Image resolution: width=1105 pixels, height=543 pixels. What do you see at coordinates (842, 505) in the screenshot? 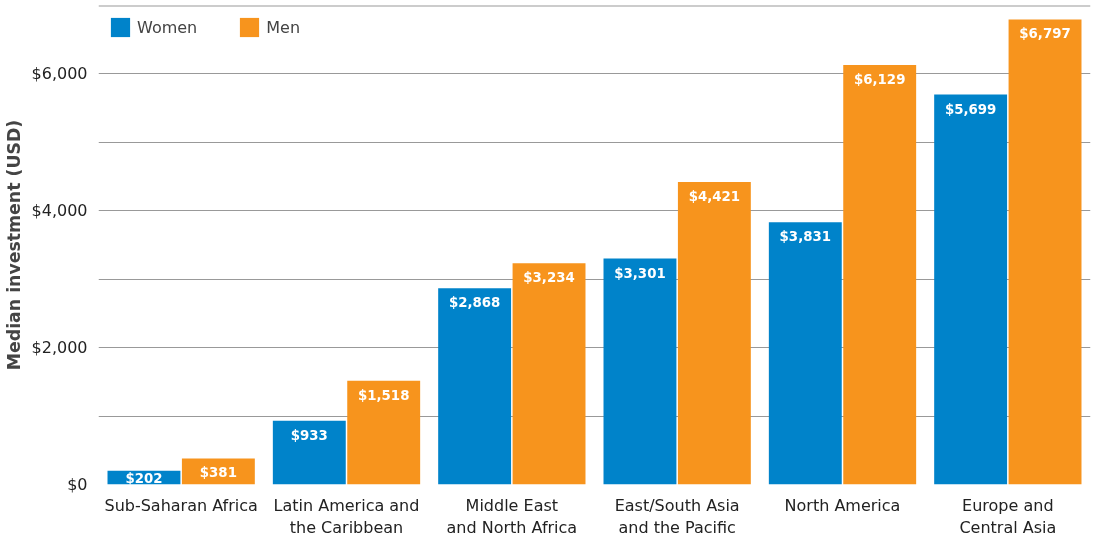
I see `x-tick-label: North America` at bounding box center [842, 505].